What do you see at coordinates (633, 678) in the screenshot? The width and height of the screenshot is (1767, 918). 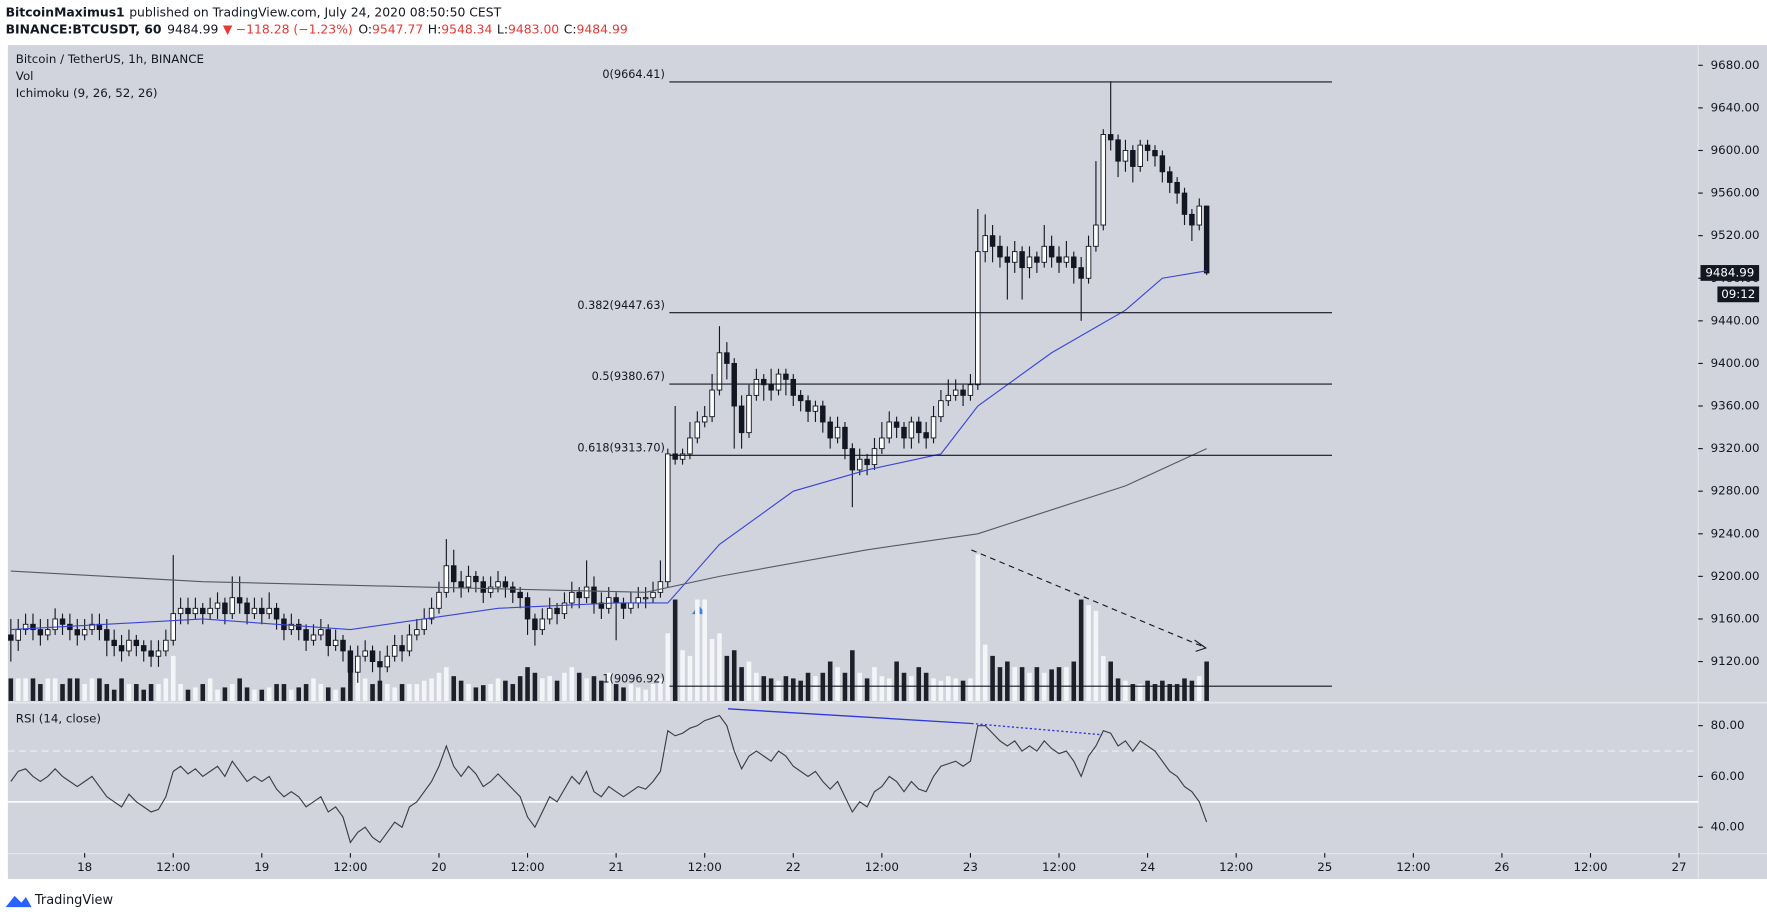 I see `fib-label: 1(9096.92)` at bounding box center [633, 678].